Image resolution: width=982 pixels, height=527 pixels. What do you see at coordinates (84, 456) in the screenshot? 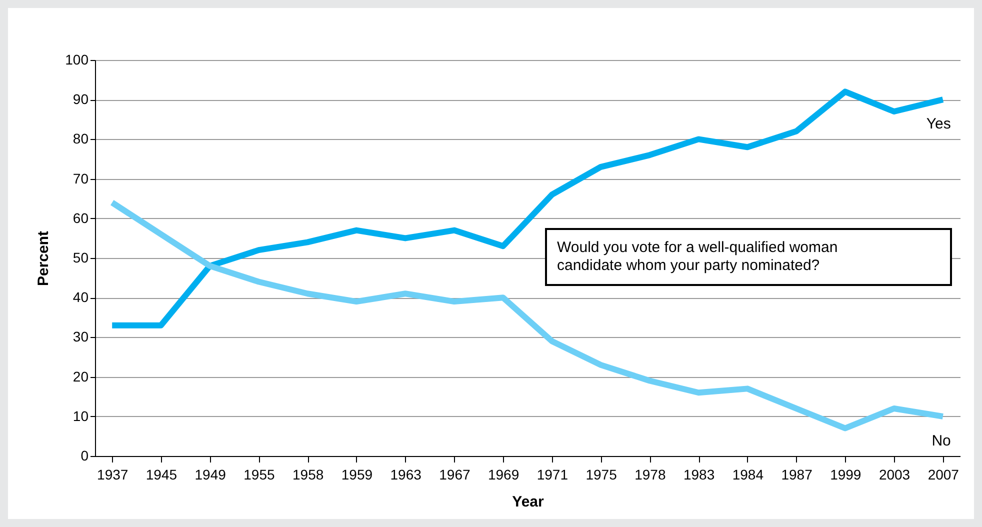
I see `y-tick-label: 0` at bounding box center [84, 456].